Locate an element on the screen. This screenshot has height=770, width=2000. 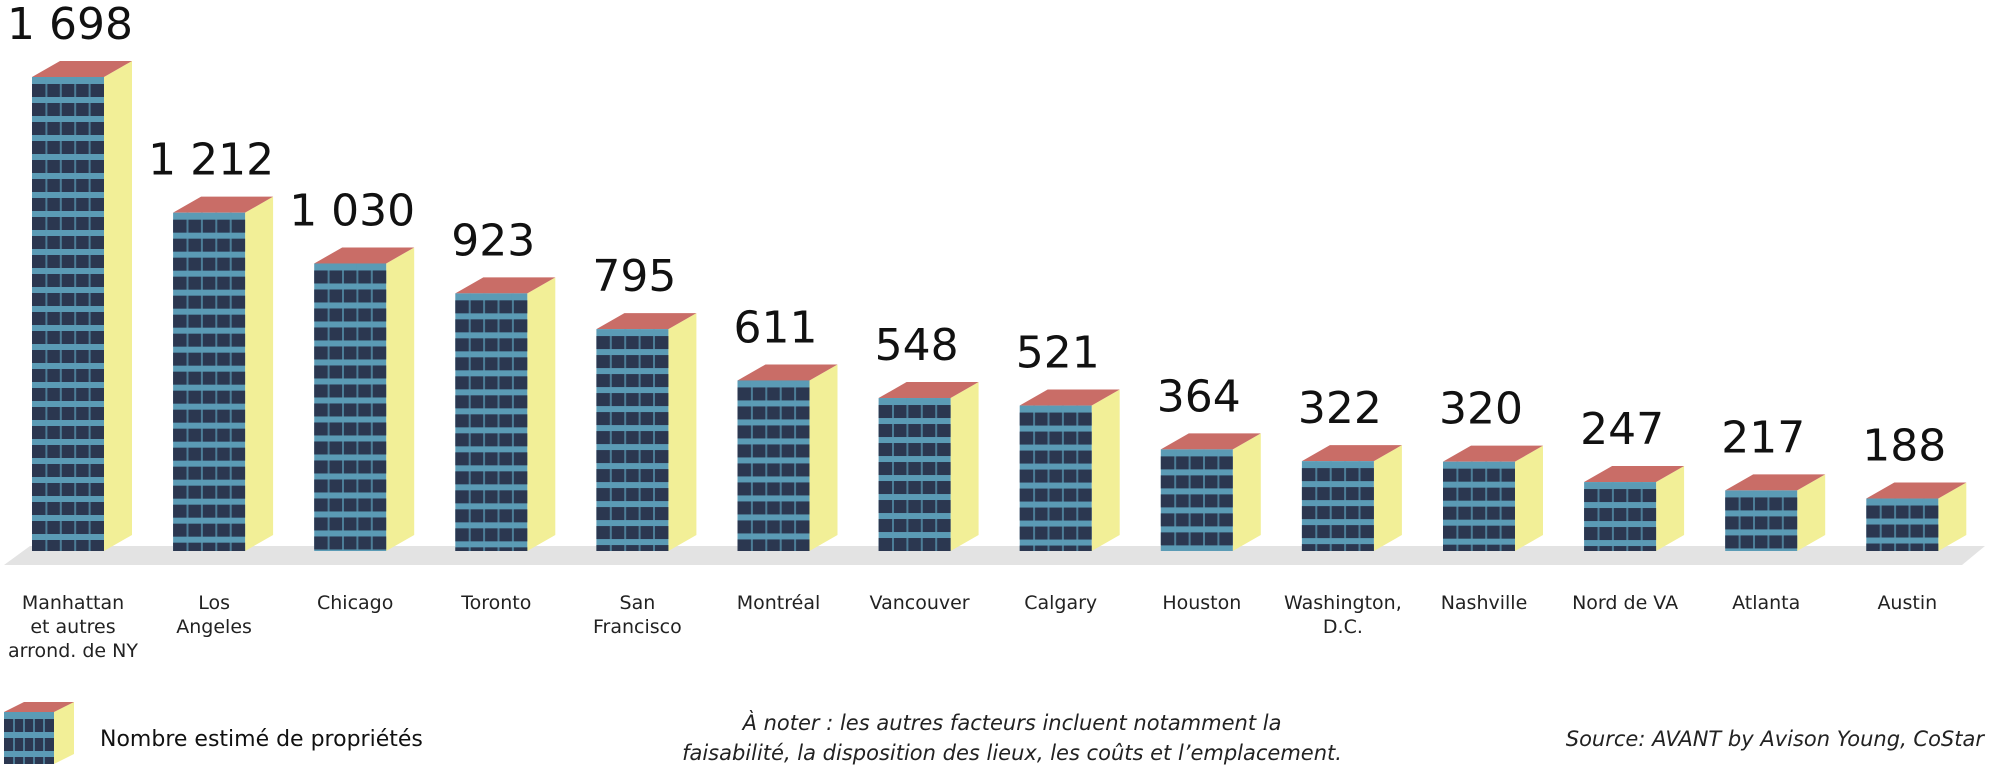
category-label: Chicago is located at coordinates (355, 603).